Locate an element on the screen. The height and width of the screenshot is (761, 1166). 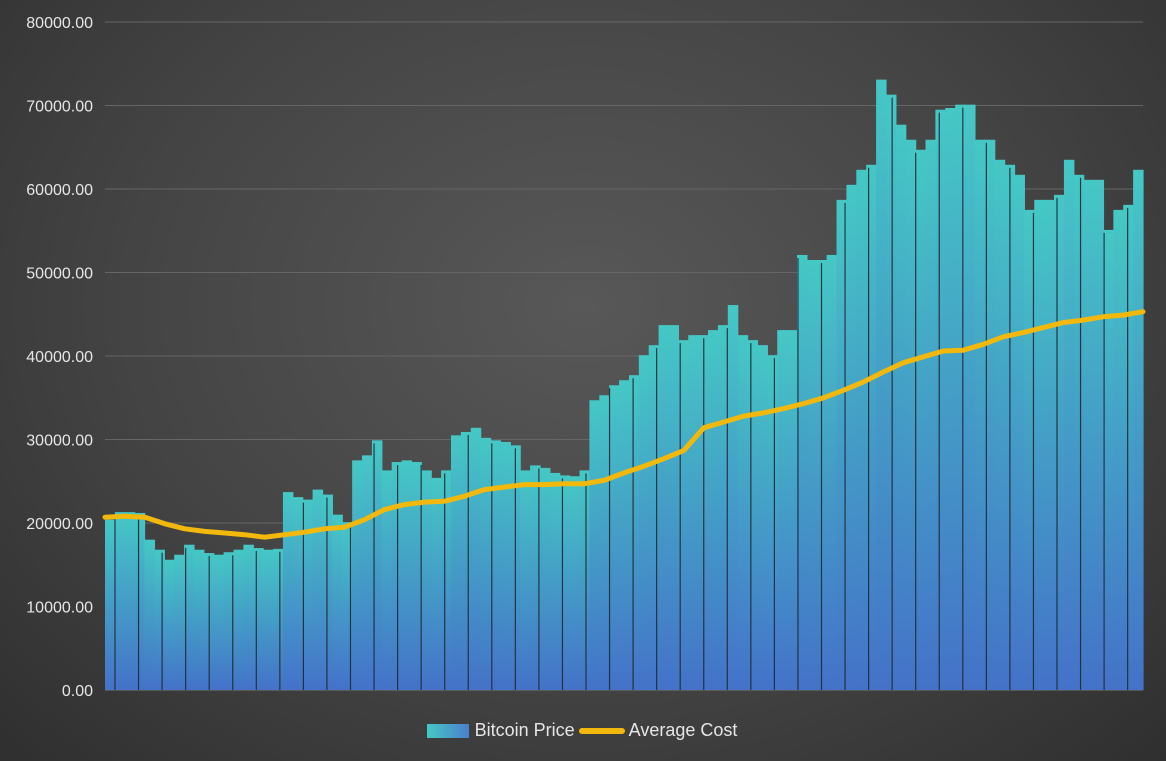
y-tick-label: 60000.00 is located at coordinates (59, 190).